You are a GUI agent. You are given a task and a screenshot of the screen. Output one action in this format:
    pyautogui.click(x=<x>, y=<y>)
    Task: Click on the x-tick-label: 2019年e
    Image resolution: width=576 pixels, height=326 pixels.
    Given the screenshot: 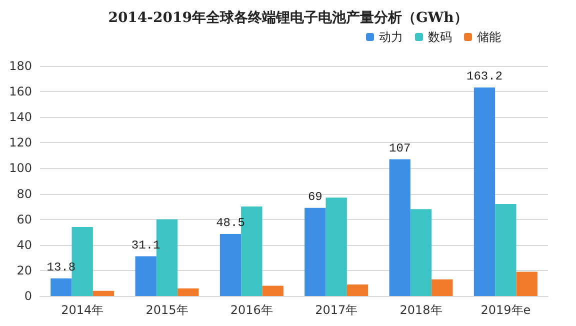 What is the action you would take?
    pyautogui.click(x=505, y=310)
    